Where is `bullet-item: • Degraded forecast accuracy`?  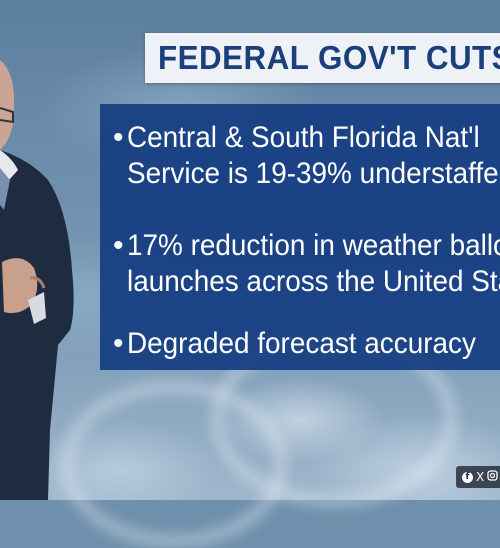
bullet-item: • Degraded forecast accuracy is located at coordinates (306, 344).